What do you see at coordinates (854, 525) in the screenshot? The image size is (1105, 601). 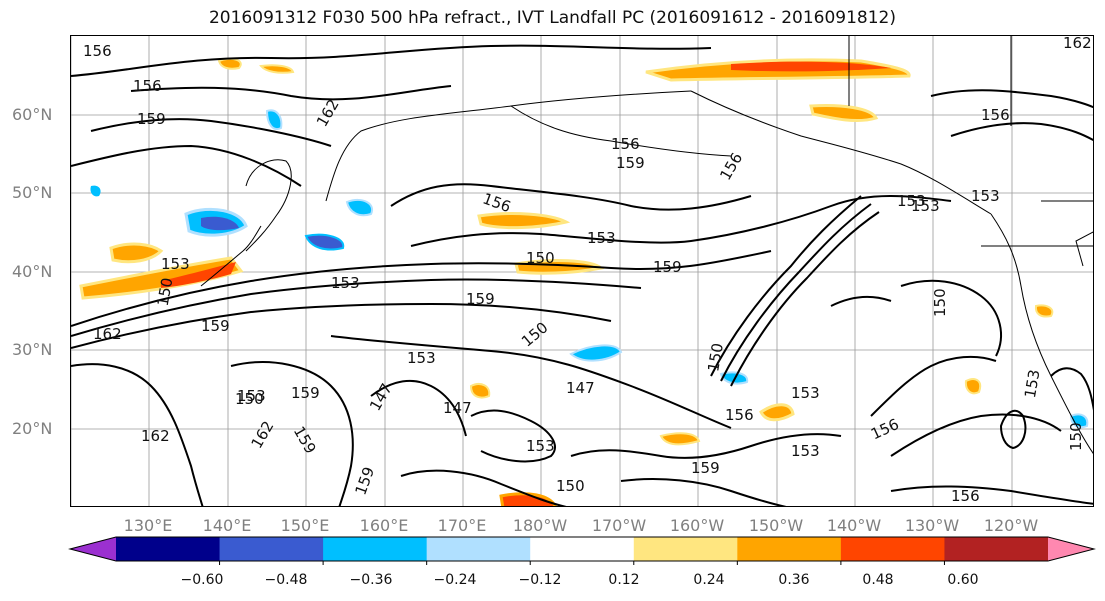 I see `lon-label: 140°W` at bounding box center [854, 525].